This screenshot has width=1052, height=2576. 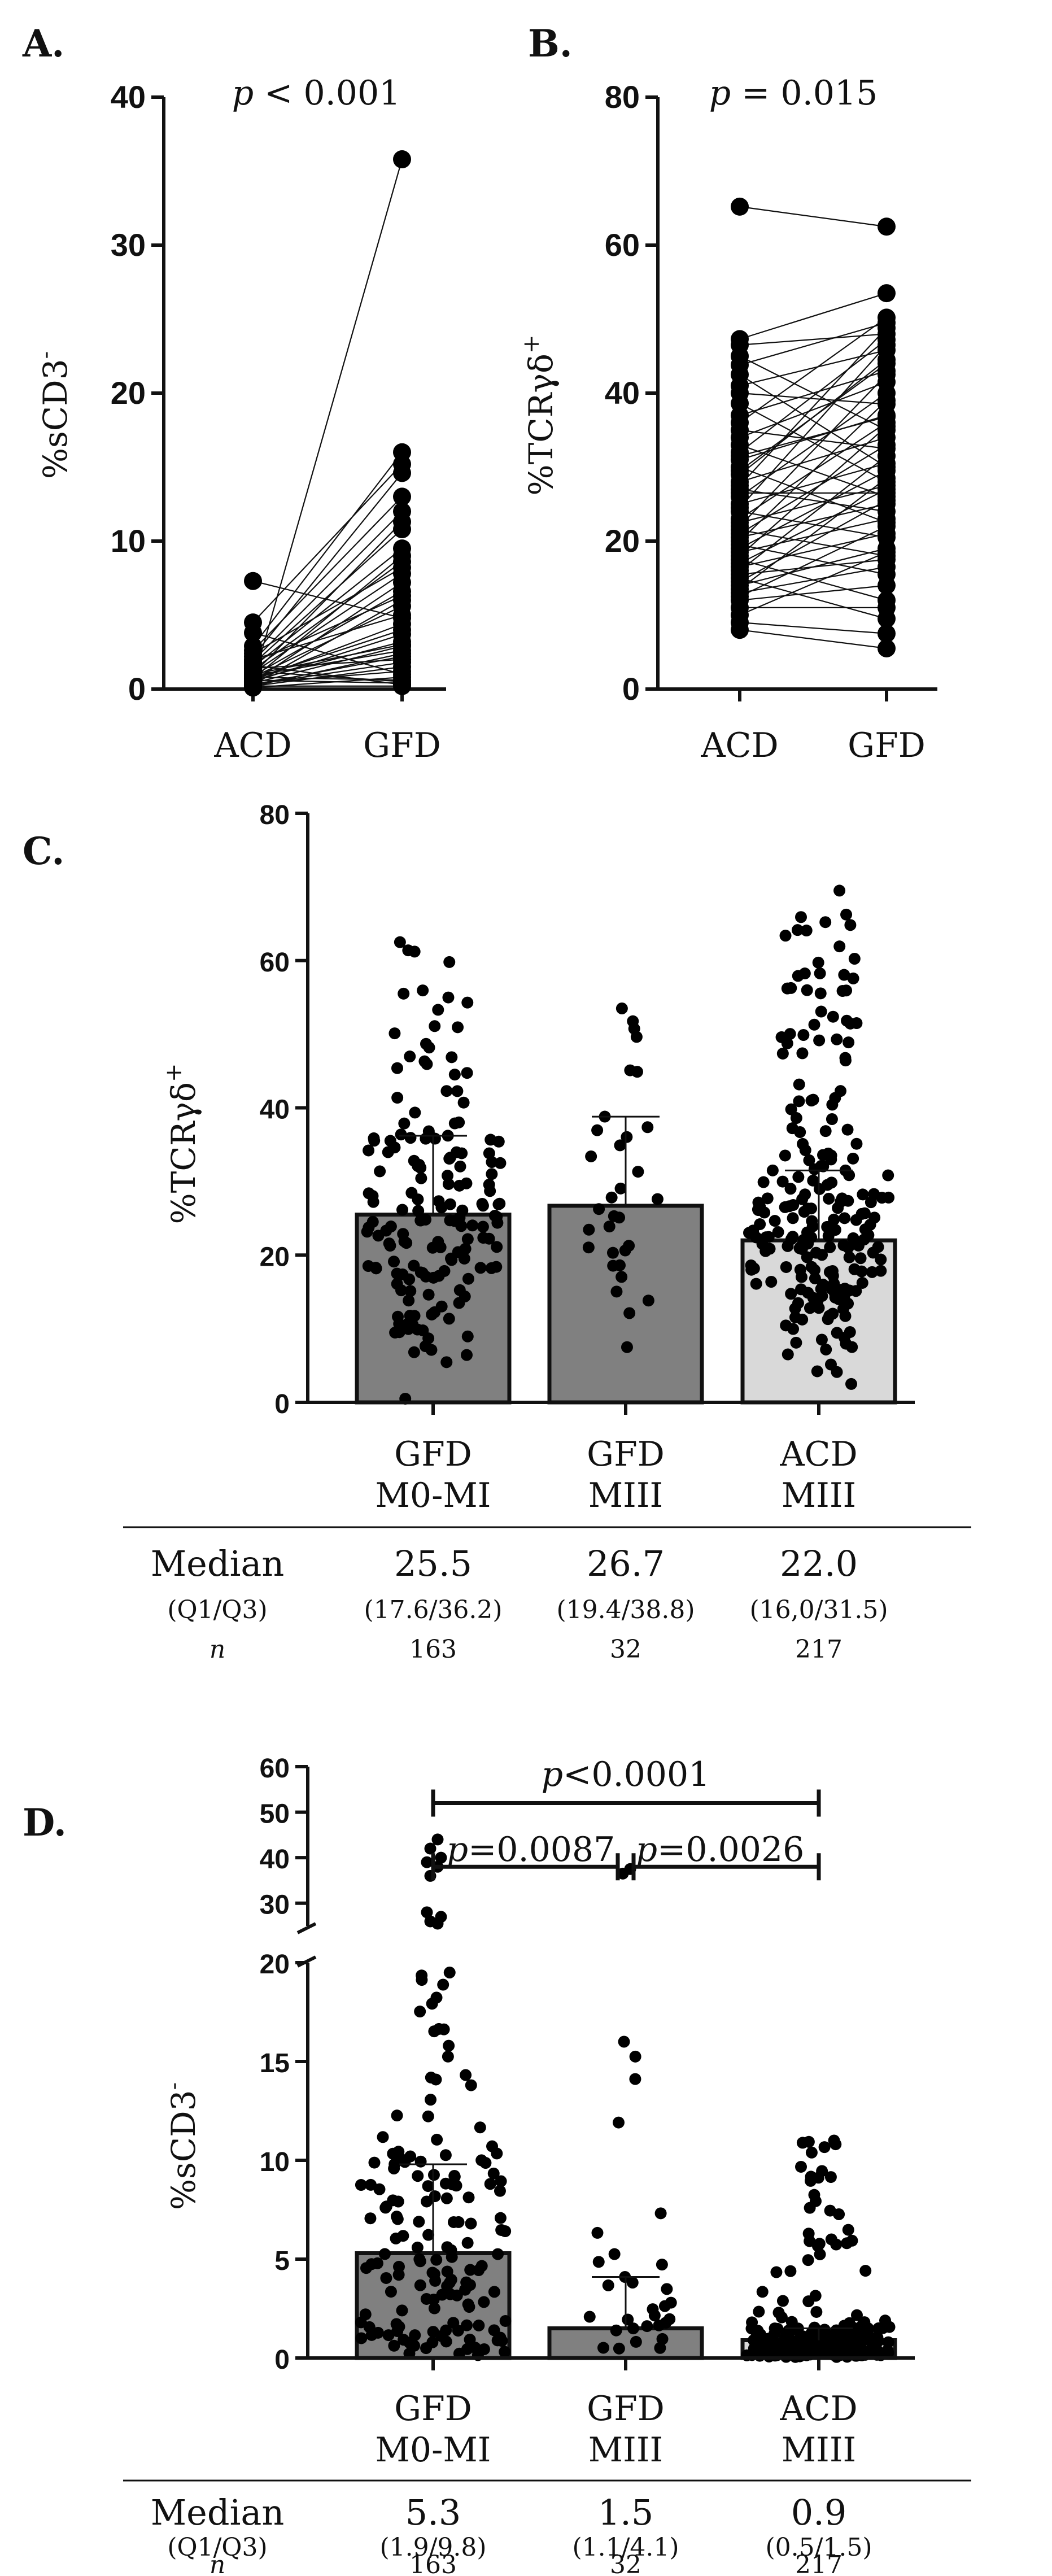 What do you see at coordinates (218, 1563) in the screenshot?
I see `panel-c-table-median-label: Median` at bounding box center [218, 1563].